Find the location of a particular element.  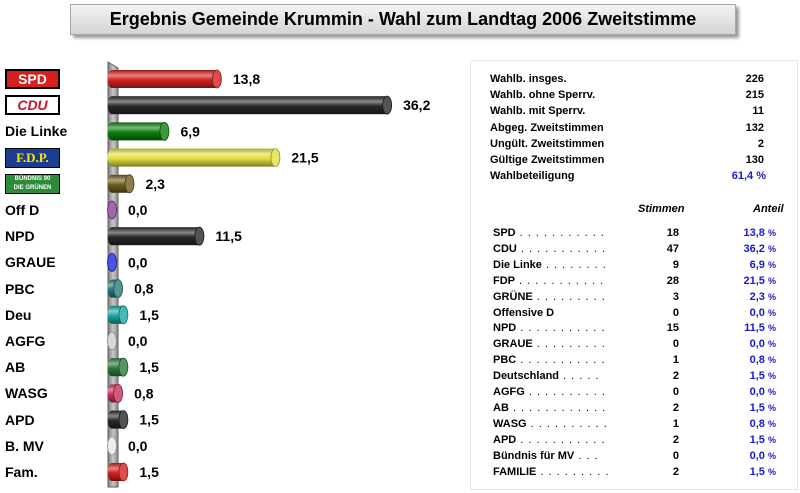

party-share: 2,3 % is located at coordinates (762, 296).